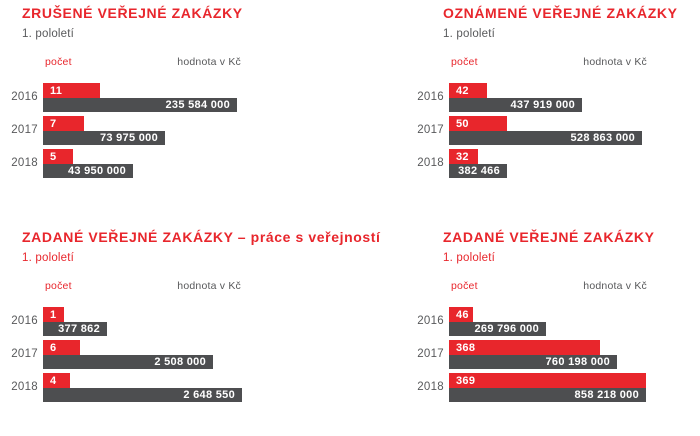 This screenshot has width=700, height=436. Describe the element at coordinates (462, 123) in the screenshot. I see `count-value: 50` at that location.